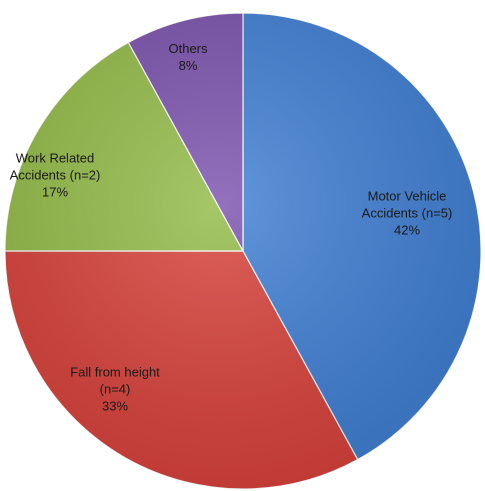  What do you see at coordinates (115, 371) in the screenshot?
I see `slice-label-1-line-0: Fall from height` at bounding box center [115, 371].